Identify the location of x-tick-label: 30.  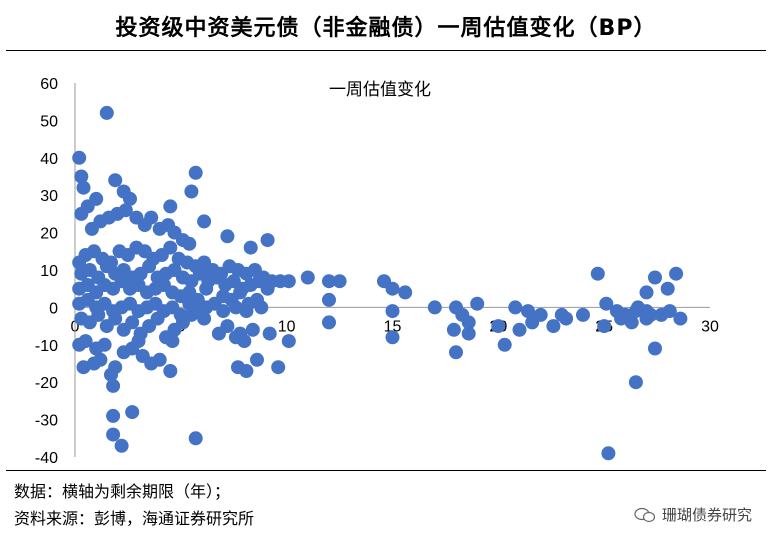
(710, 326).